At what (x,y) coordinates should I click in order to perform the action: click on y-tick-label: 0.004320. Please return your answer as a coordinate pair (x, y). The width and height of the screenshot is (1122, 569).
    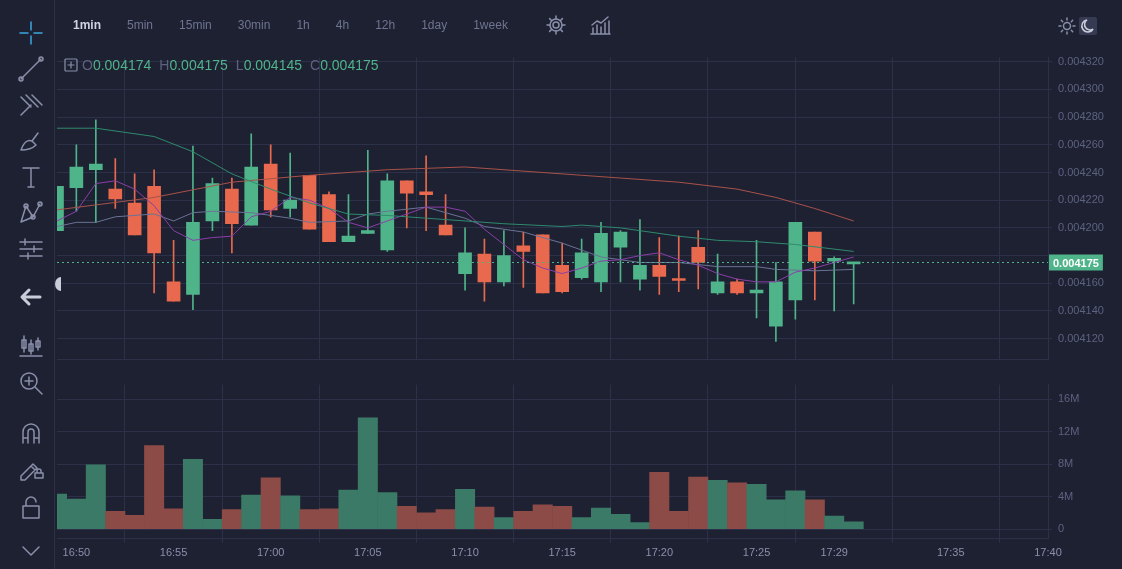
    Looking at the image, I should click on (1081, 60).